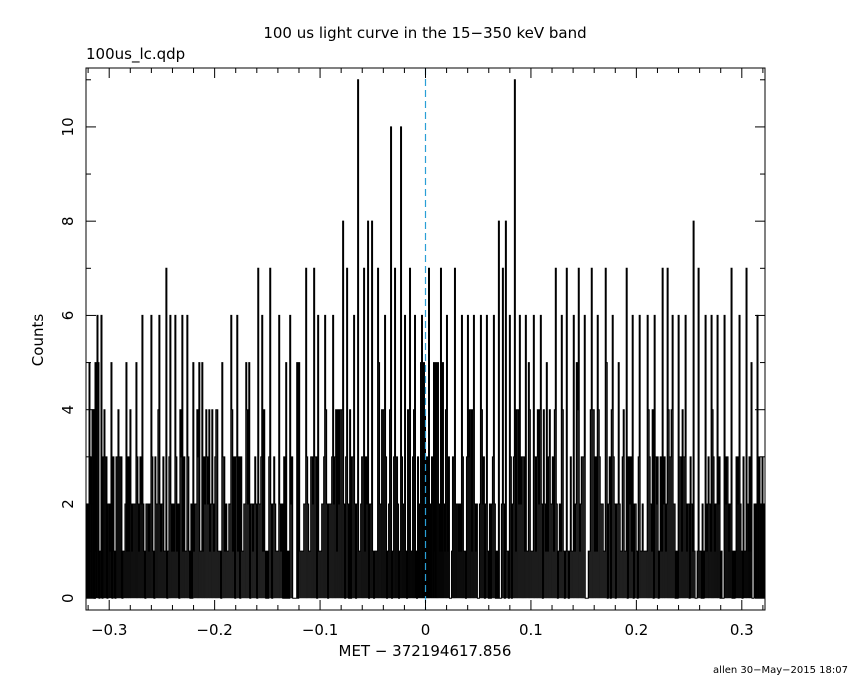 This screenshot has width=850, height=684. I want to click on x-axis-label: MET − 372194617.856, so click(425, 651).